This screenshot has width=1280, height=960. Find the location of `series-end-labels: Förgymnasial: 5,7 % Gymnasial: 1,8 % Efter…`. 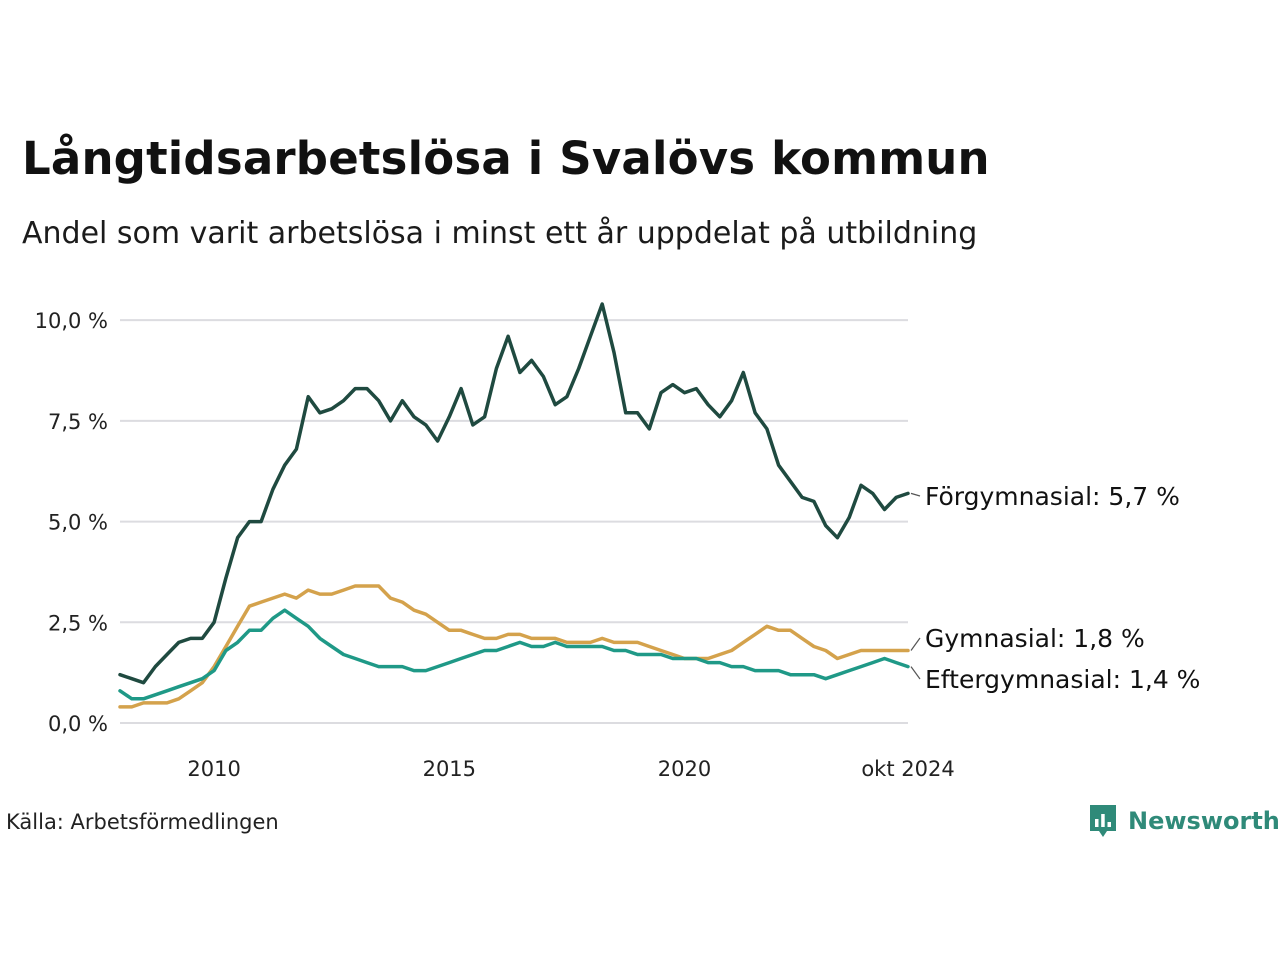

series-end-labels: Förgymnasial: 5,7 % Gymnasial: 1,8 % Efter… is located at coordinates (1055, 588).